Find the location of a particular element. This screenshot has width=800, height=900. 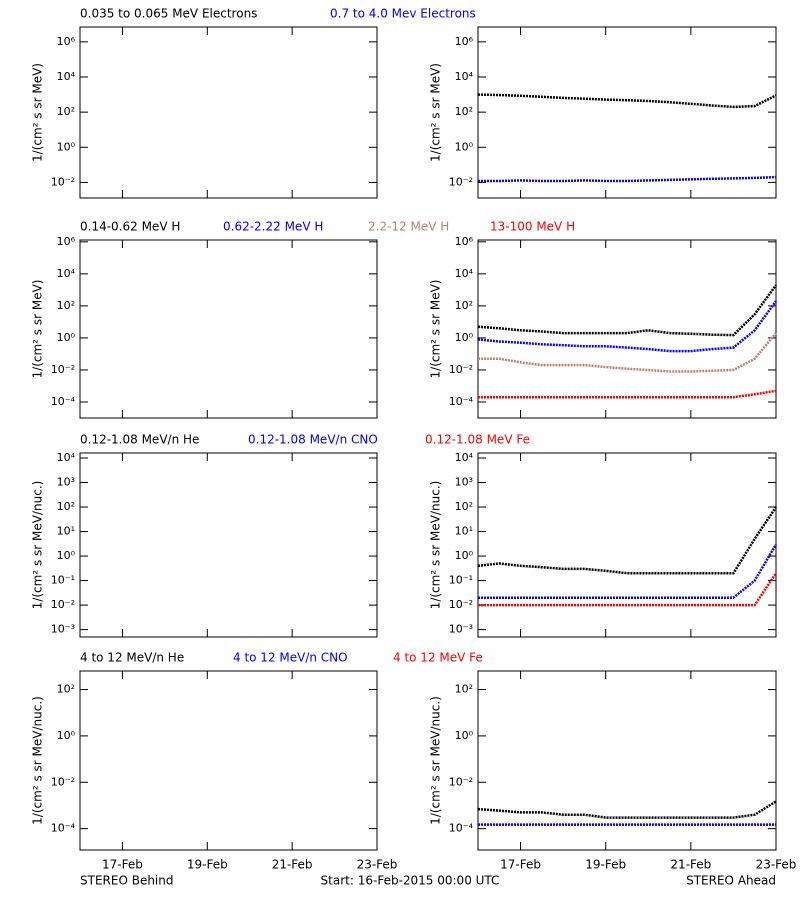

legend-entry: 0.12-1.08 MeV/n CNO is located at coordinates (313, 440).